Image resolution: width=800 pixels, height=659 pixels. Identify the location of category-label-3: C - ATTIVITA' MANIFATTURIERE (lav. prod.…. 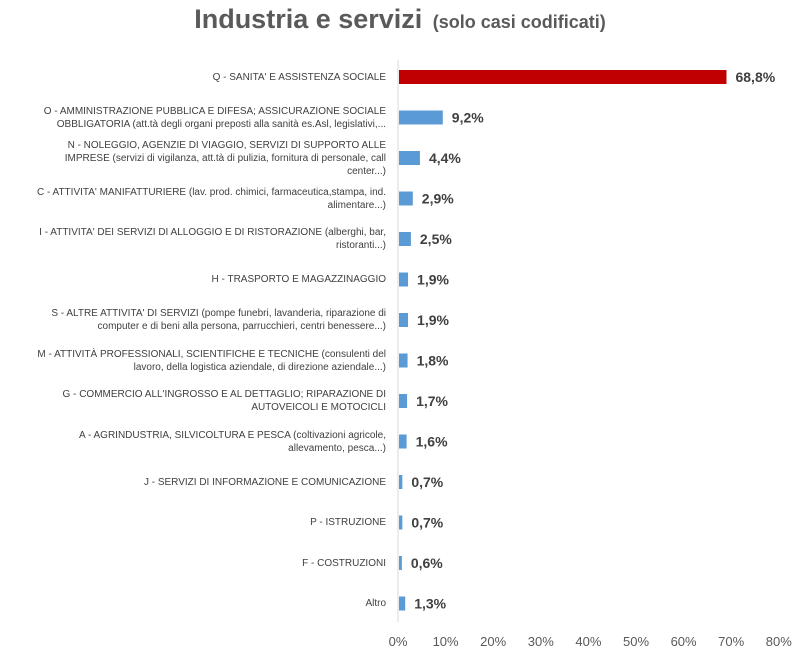
(211, 198).